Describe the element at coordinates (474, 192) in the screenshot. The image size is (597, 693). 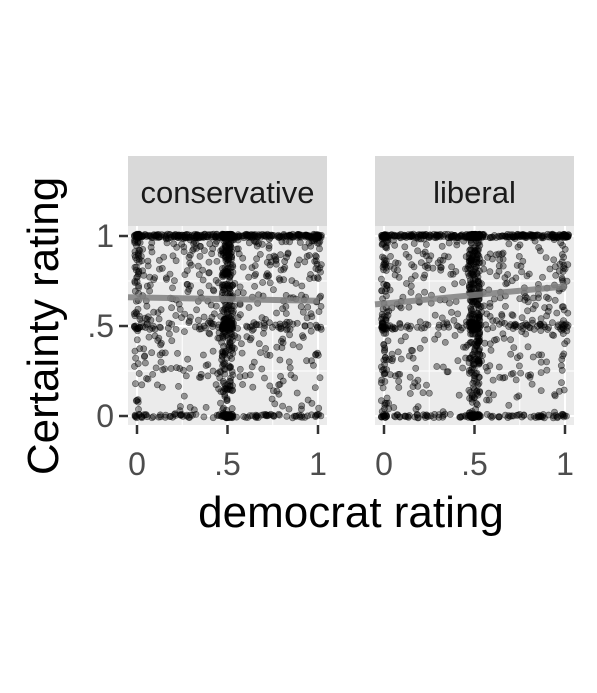
I see `facet-label-1: liberal` at that location.